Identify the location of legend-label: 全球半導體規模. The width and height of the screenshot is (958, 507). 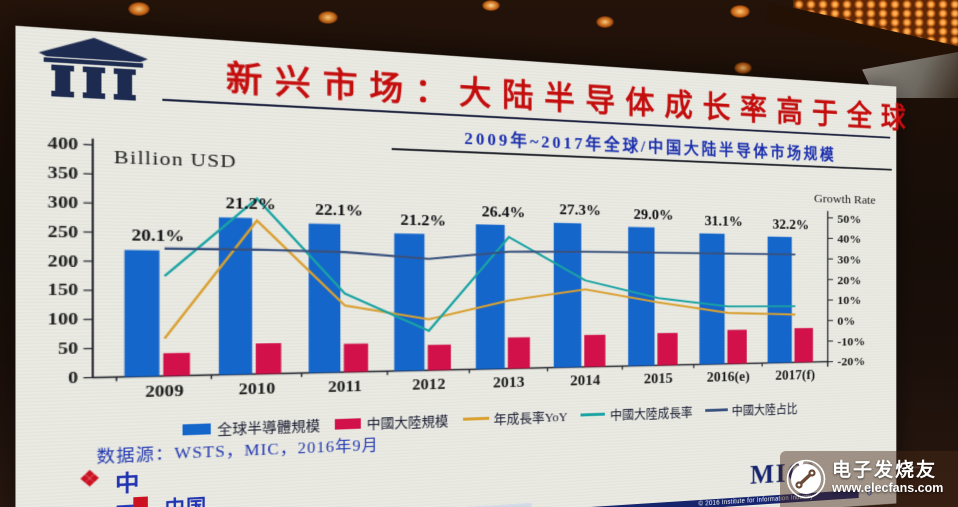
(269, 427).